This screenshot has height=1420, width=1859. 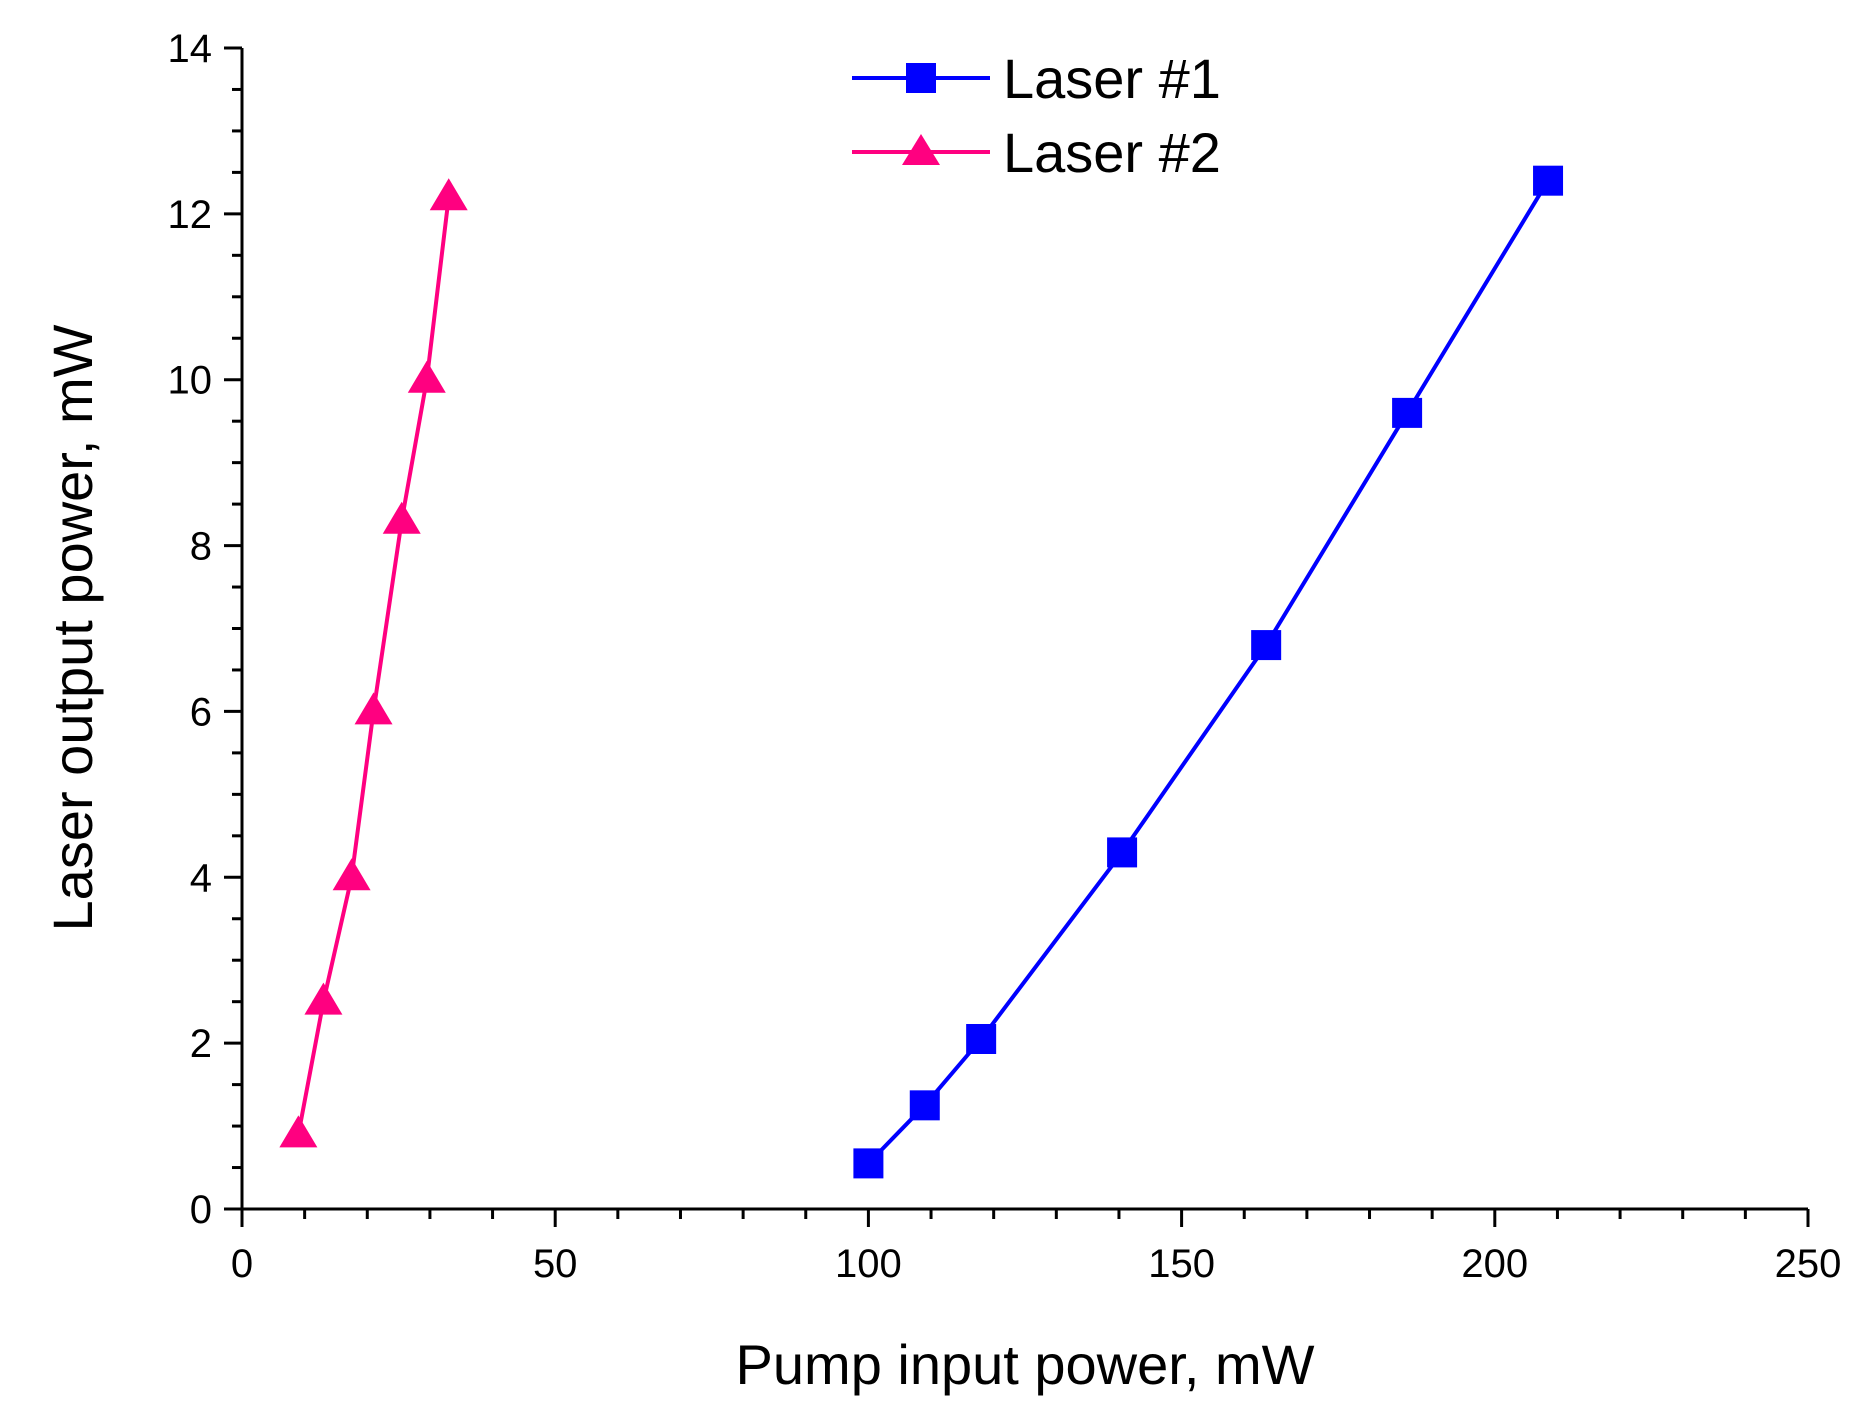 I want to click on legend-marker-square-icon, so click(x=921, y=78).